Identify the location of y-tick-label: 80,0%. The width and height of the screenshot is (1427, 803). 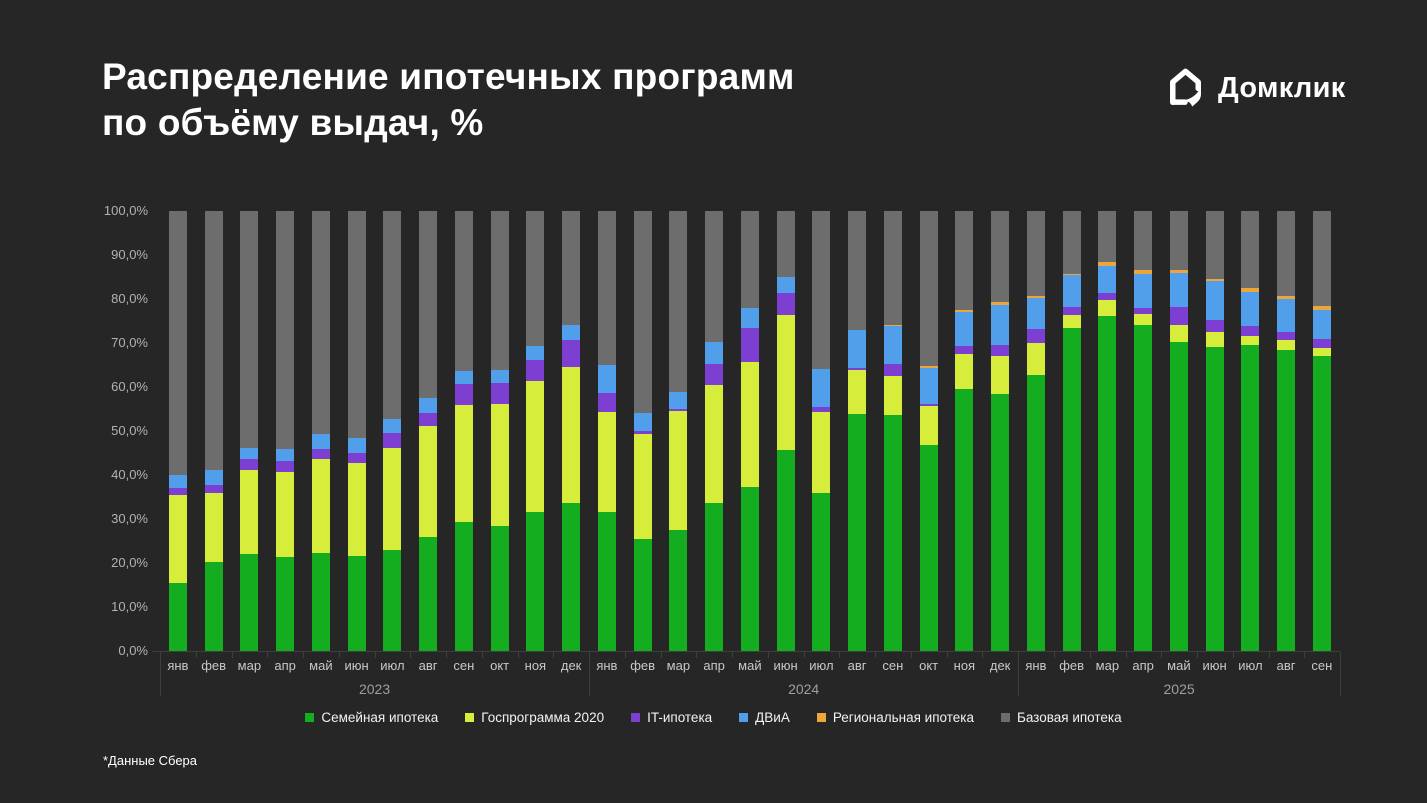
(129, 298).